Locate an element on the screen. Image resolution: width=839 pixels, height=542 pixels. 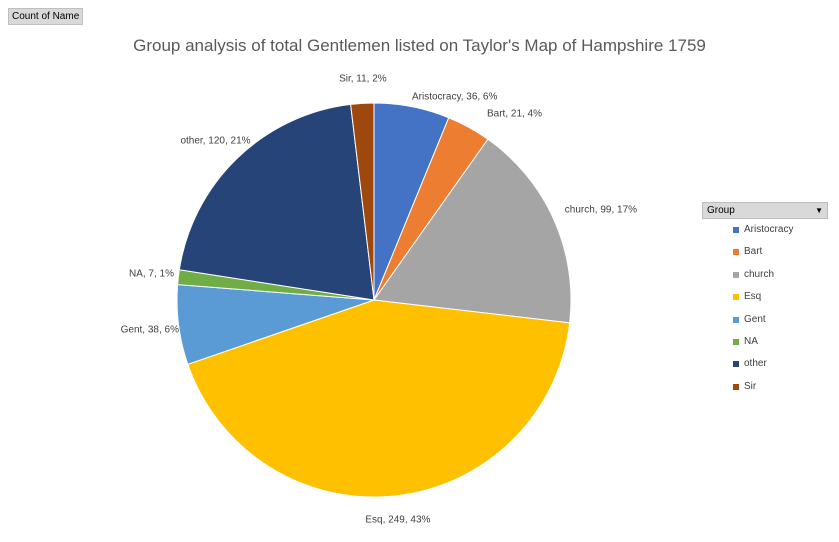
legend-item-church: church is located at coordinates (765, 275).